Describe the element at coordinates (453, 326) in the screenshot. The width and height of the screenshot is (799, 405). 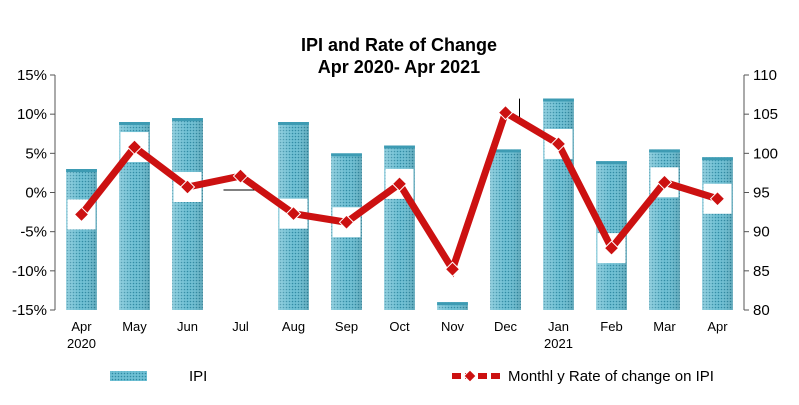
I see `x-tick-label: Nov` at that location.